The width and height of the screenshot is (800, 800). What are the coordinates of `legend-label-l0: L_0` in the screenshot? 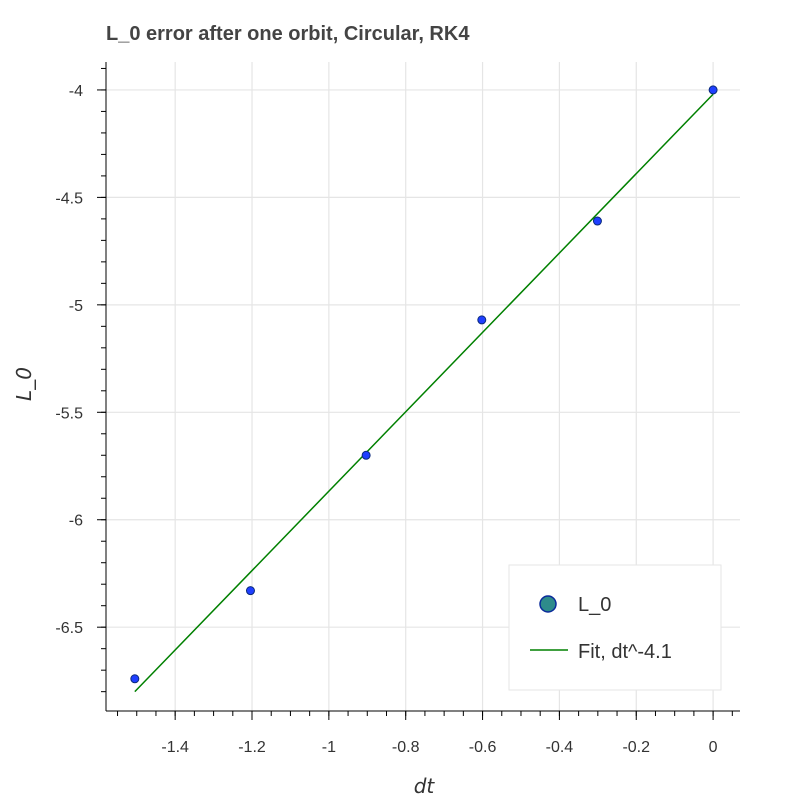 It's located at (594, 605).